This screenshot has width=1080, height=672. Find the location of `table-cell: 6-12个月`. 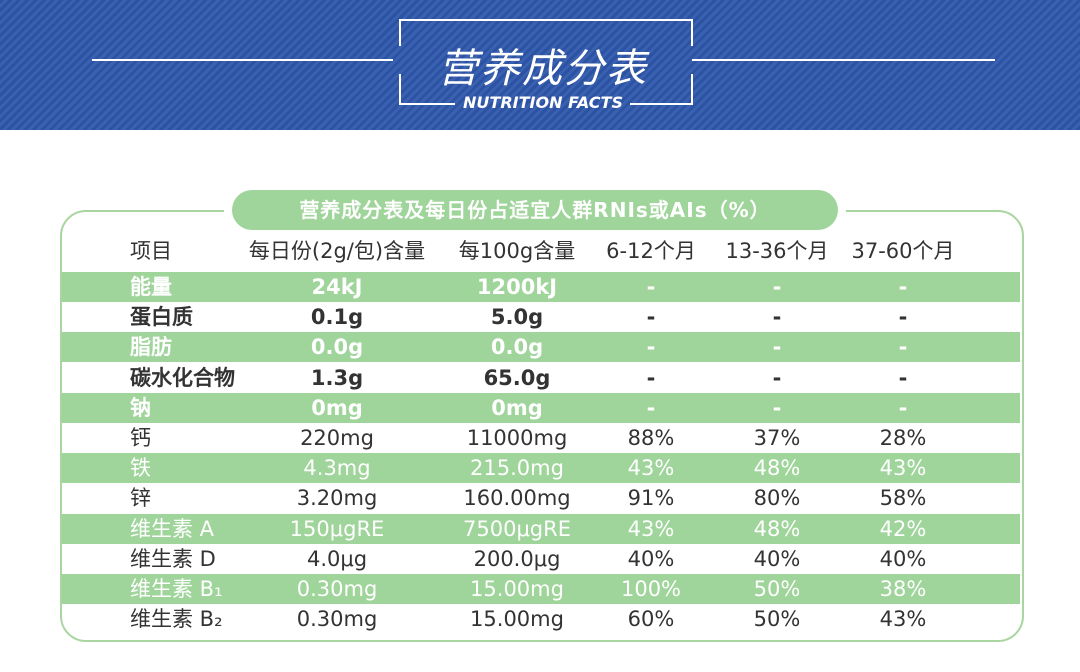

table-cell: 6-12个月 is located at coordinates (651, 251).